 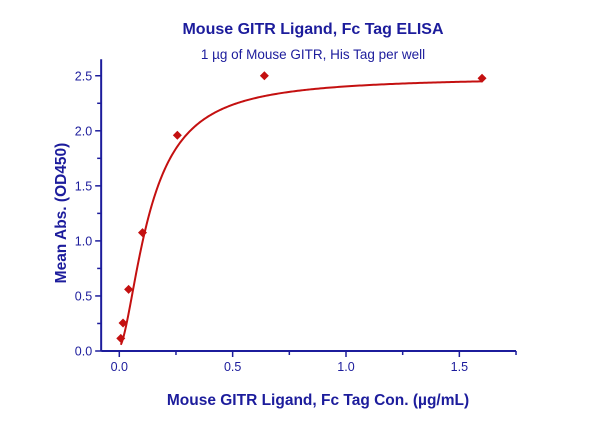 What do you see at coordinates (83, 131) in the screenshot?
I see `y-tick-label: 2.0` at bounding box center [83, 131].